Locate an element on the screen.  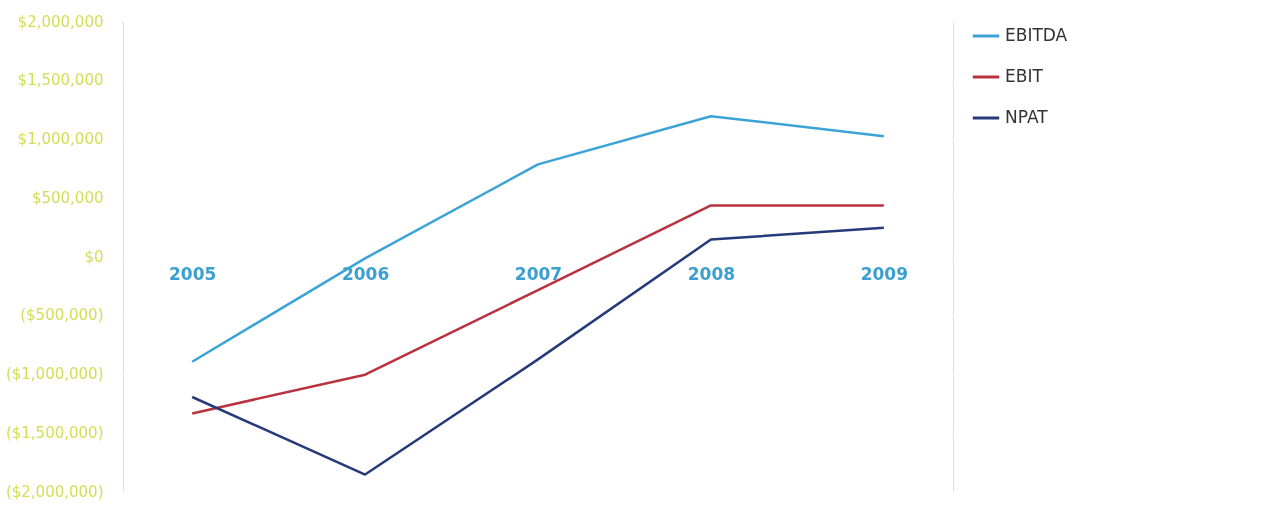
y-tick-label: ($500,000) is located at coordinates (62, 315).